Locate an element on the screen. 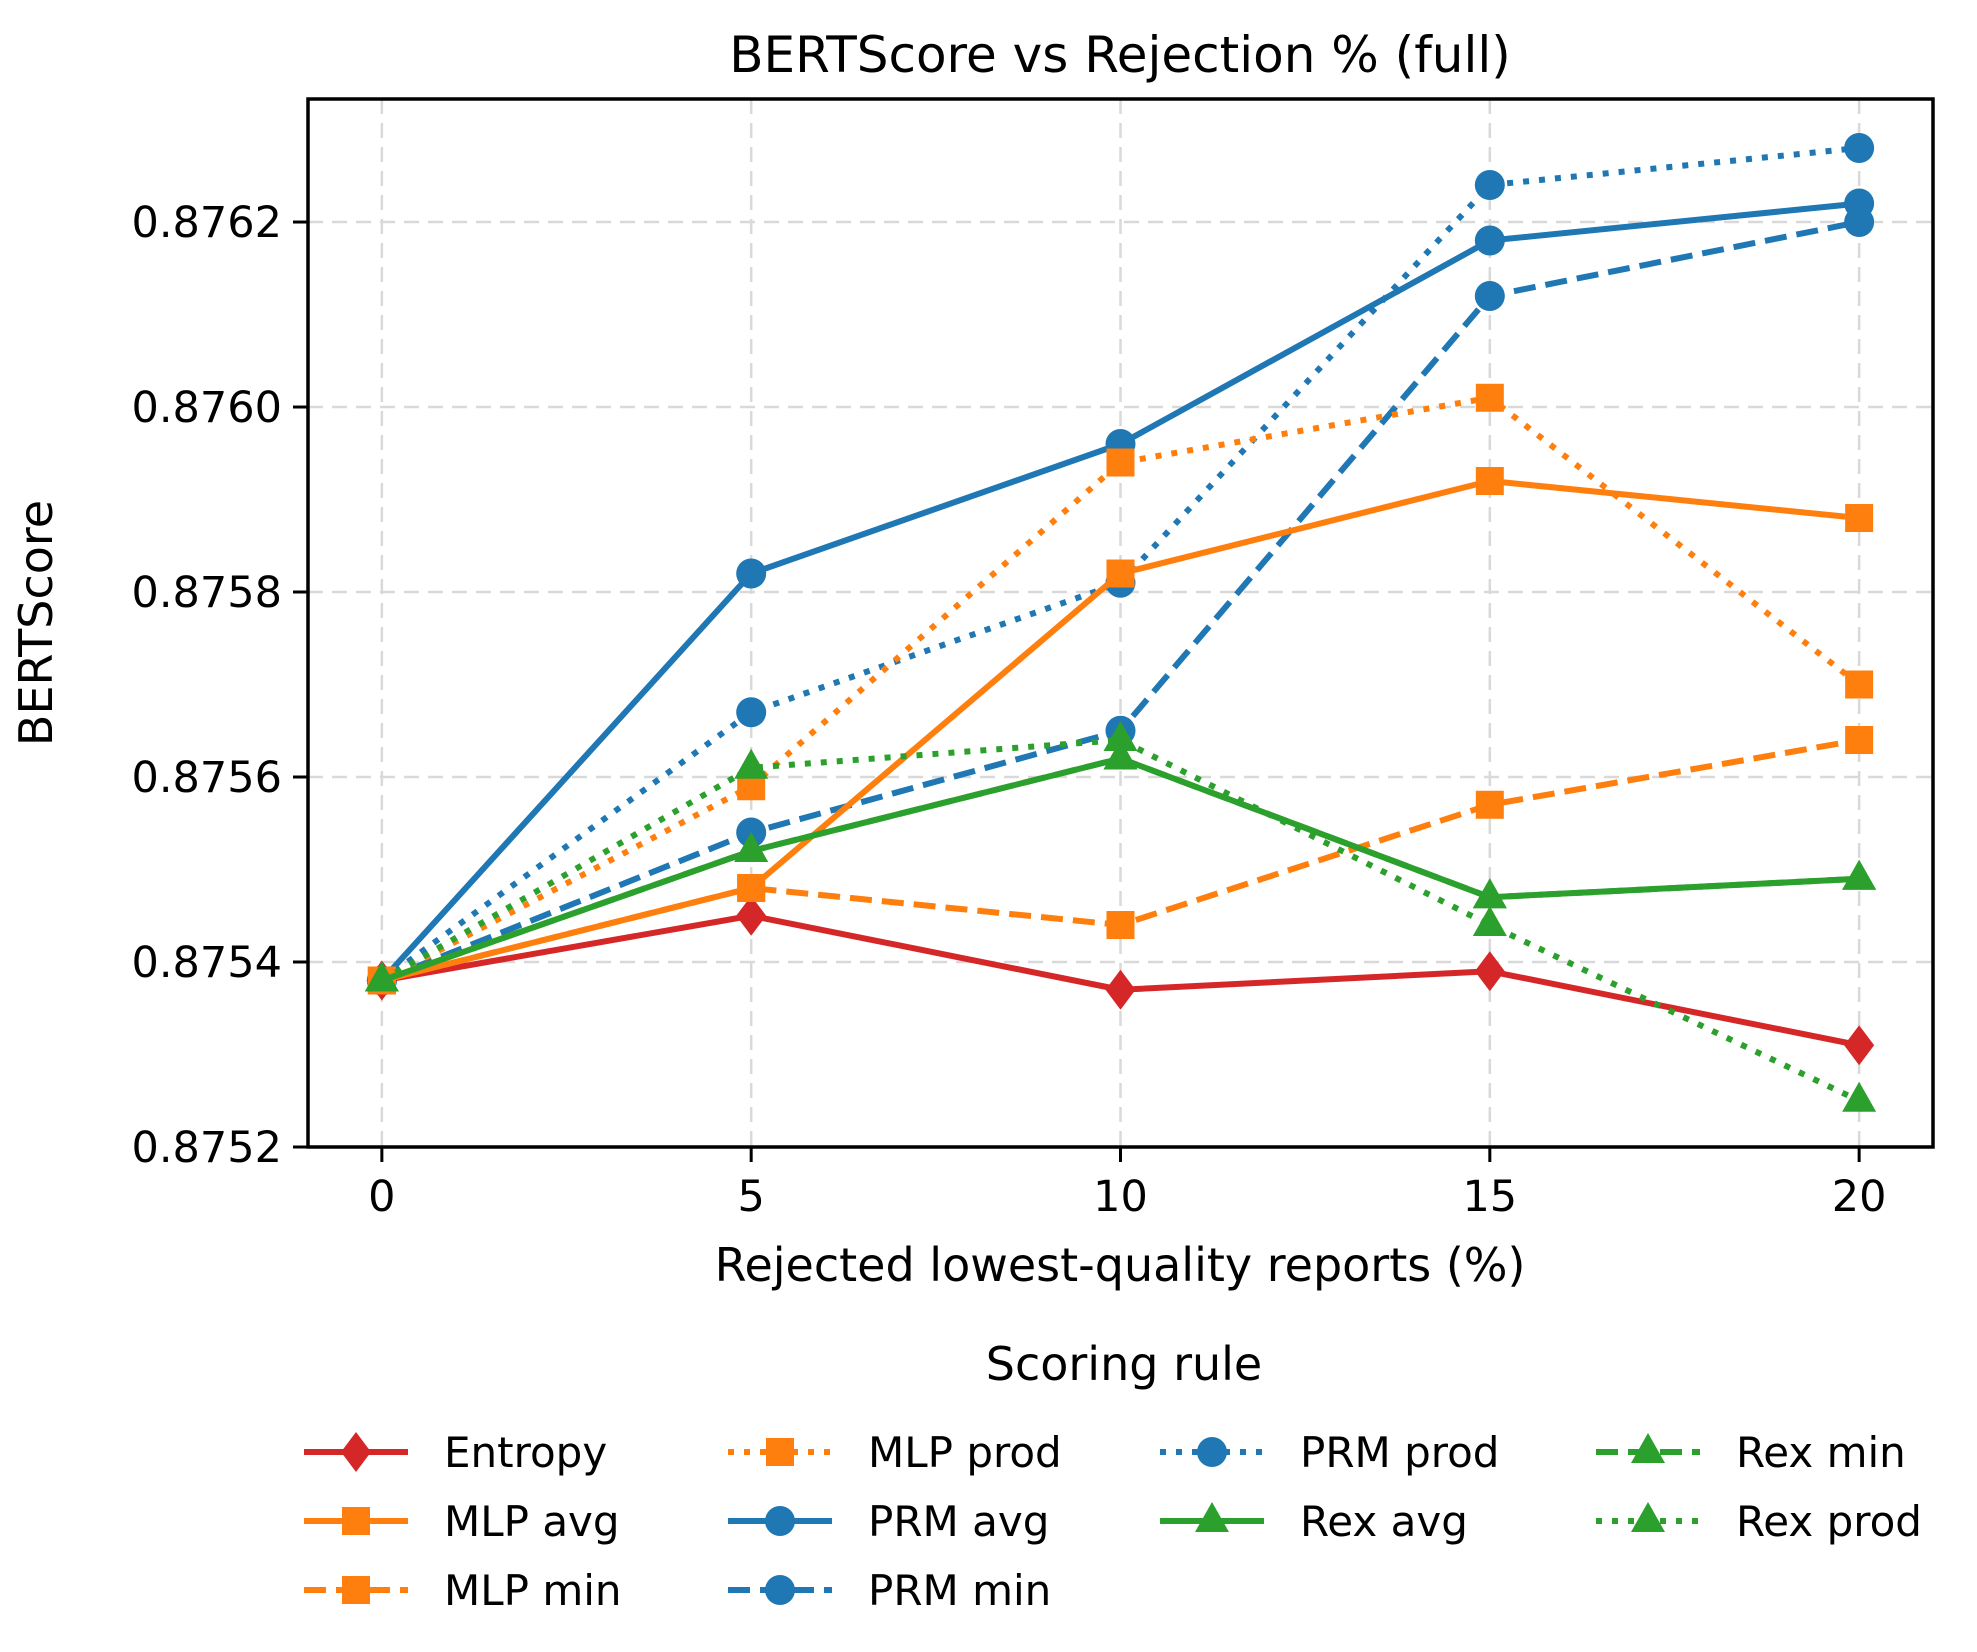 This screenshot has width=1977, height=1652. legend-label-prm-min: PRM min is located at coordinates (959, 1590).